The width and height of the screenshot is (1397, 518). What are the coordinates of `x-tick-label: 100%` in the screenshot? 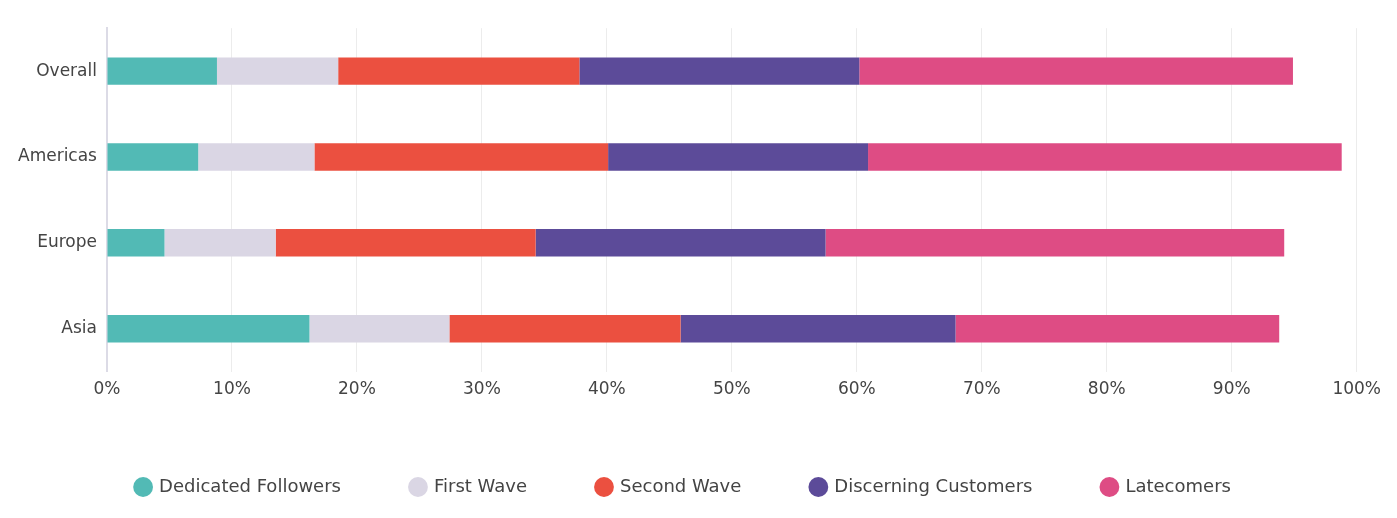 It's located at (1356, 388).